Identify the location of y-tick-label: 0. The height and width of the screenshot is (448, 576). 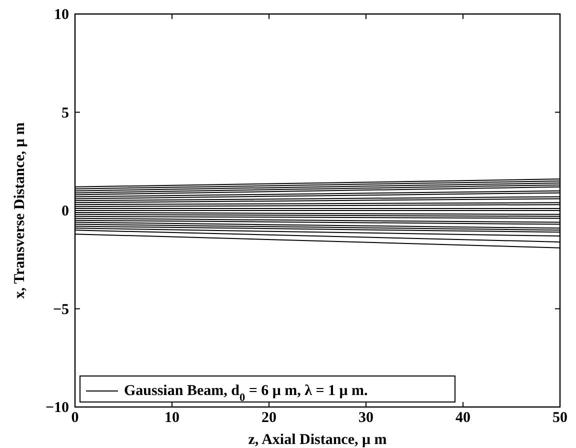
(65, 212).